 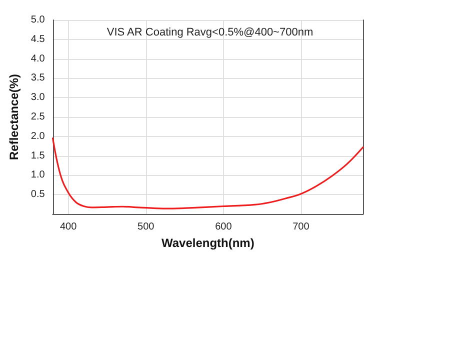 I want to click on y-tick-label: 4.5, so click(x=38, y=39).